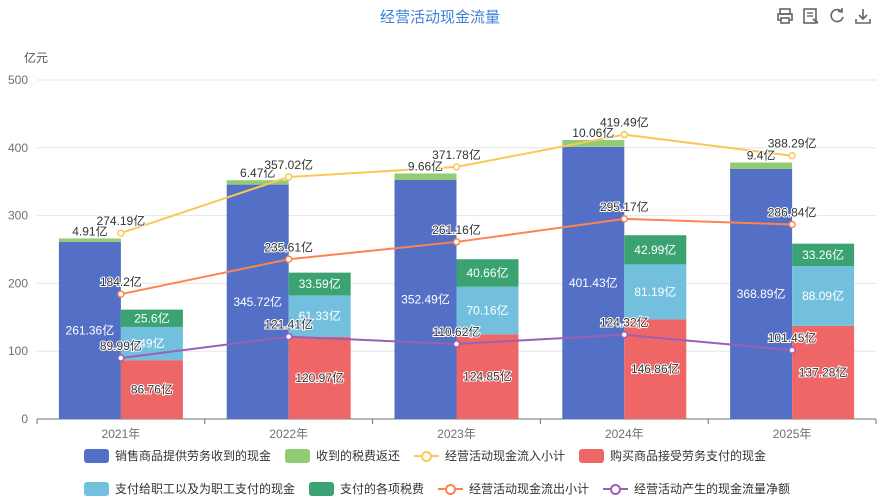  What do you see at coordinates (288, 434) in the screenshot?
I see `x-tick-label: 2022年` at bounding box center [288, 434].